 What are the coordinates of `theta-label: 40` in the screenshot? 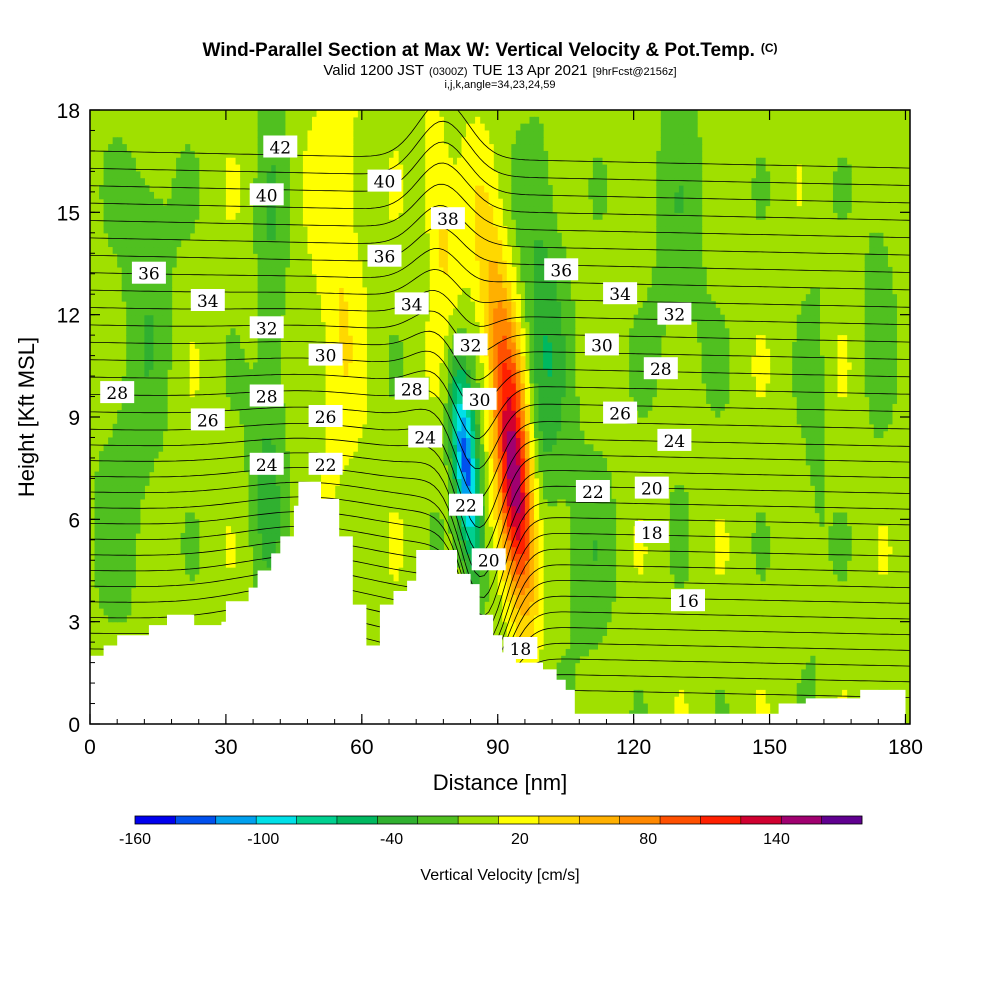 It's located at (266, 194).